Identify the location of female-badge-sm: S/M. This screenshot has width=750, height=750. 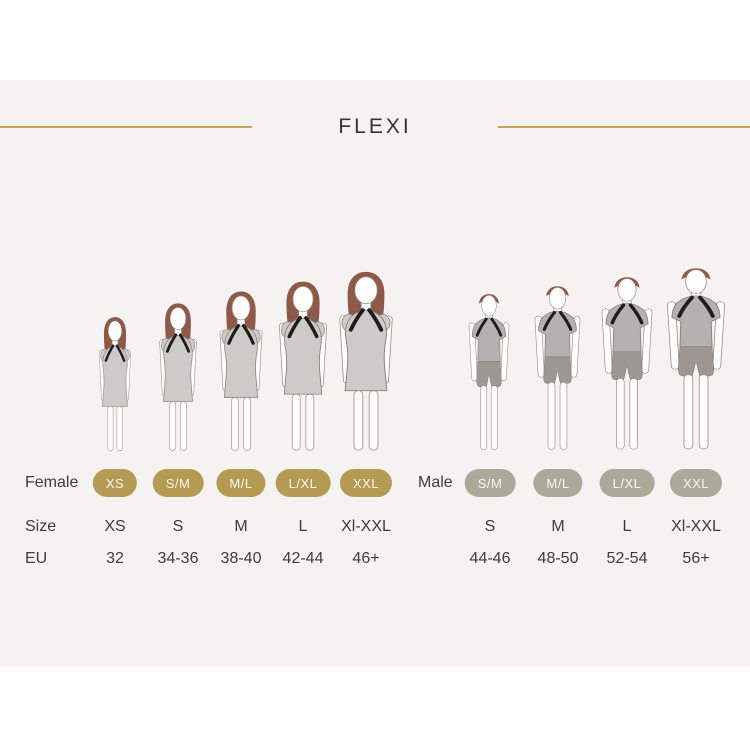
(178, 483).